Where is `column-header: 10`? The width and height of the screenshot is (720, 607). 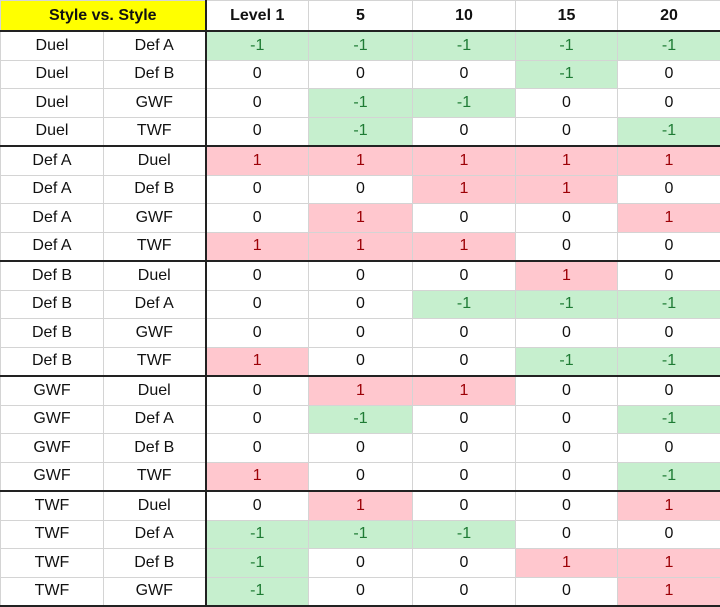 column-header: 10 is located at coordinates (464, 16).